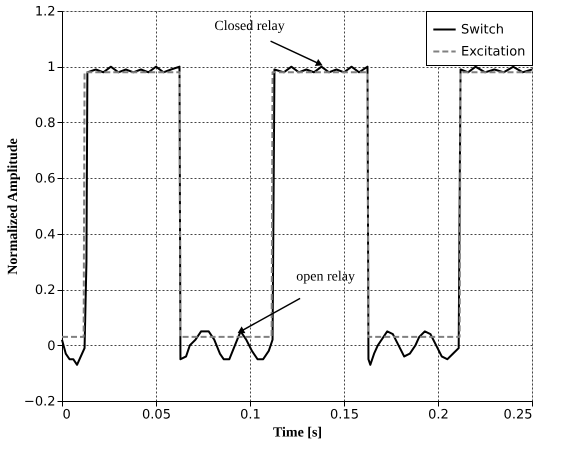 This screenshot has height=473, width=588. I want to click on y-tick-label: 0.4, so click(45, 234).